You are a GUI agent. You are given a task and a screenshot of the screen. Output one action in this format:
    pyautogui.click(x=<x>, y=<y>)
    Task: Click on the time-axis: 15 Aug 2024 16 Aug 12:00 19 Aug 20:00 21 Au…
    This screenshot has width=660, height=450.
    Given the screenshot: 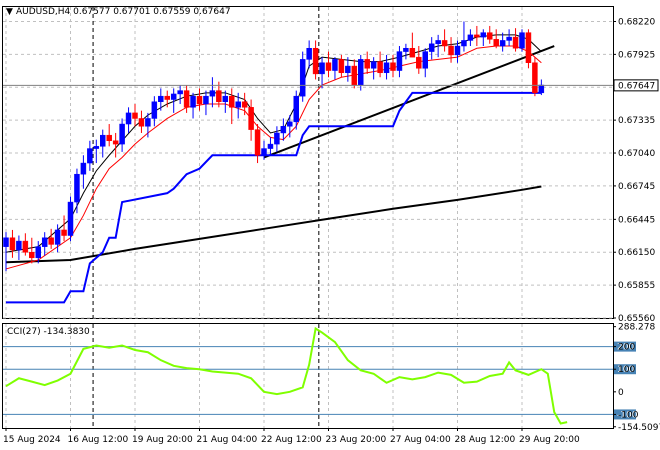 What is the action you would take?
    pyautogui.click(x=291, y=436)
    